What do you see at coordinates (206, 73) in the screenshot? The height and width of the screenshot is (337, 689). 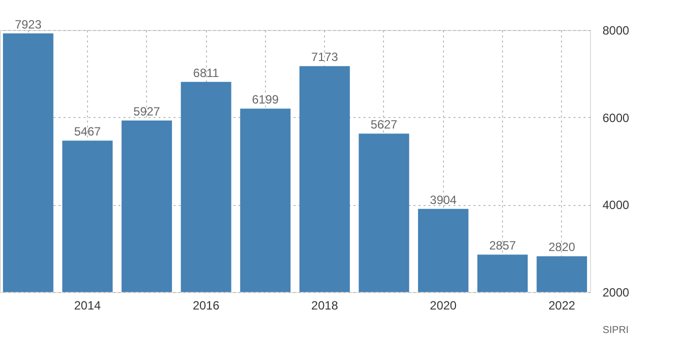 I see `data-label: 6811` at bounding box center [206, 73].